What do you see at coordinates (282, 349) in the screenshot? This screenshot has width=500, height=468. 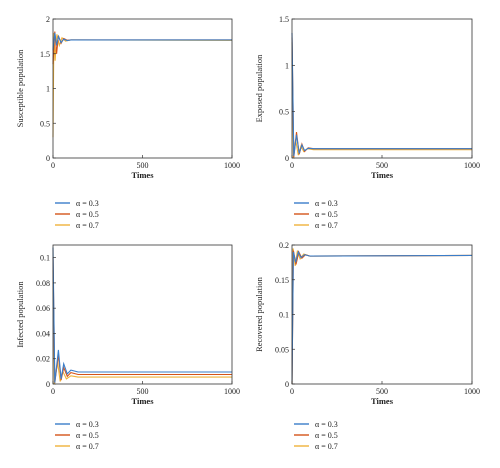 I see `y-tick-label: 0.05` at bounding box center [282, 349].